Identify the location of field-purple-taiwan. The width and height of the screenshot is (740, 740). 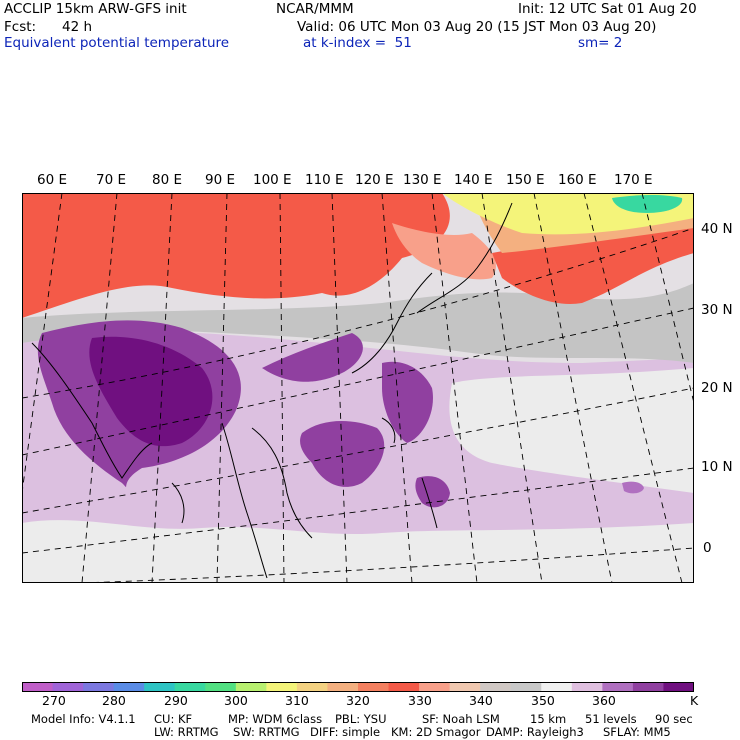
(407, 402).